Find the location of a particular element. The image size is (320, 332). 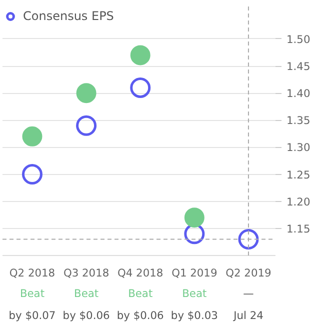

y-tick-label: 1.30 is located at coordinates (298, 147).